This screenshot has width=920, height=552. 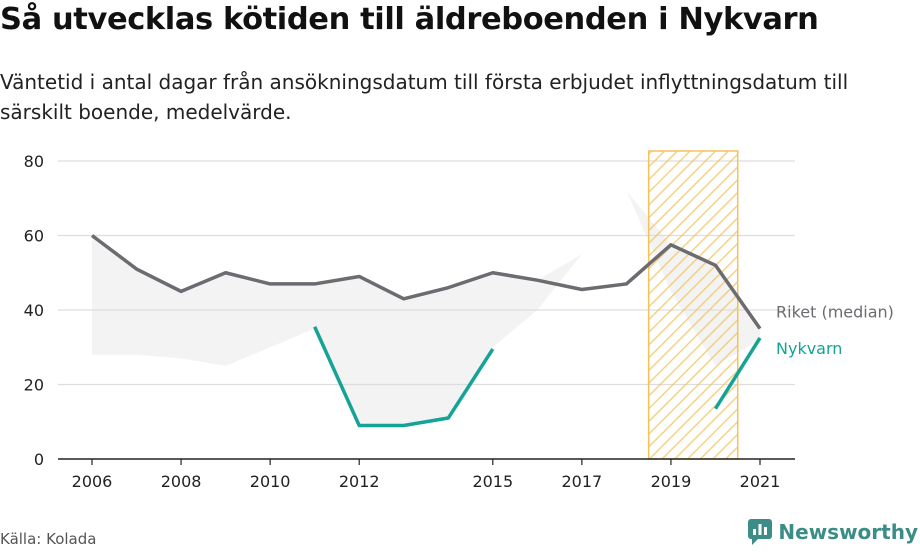 What do you see at coordinates (671, 481) in the screenshot?
I see `x-tick-label: 2019` at bounding box center [671, 481].